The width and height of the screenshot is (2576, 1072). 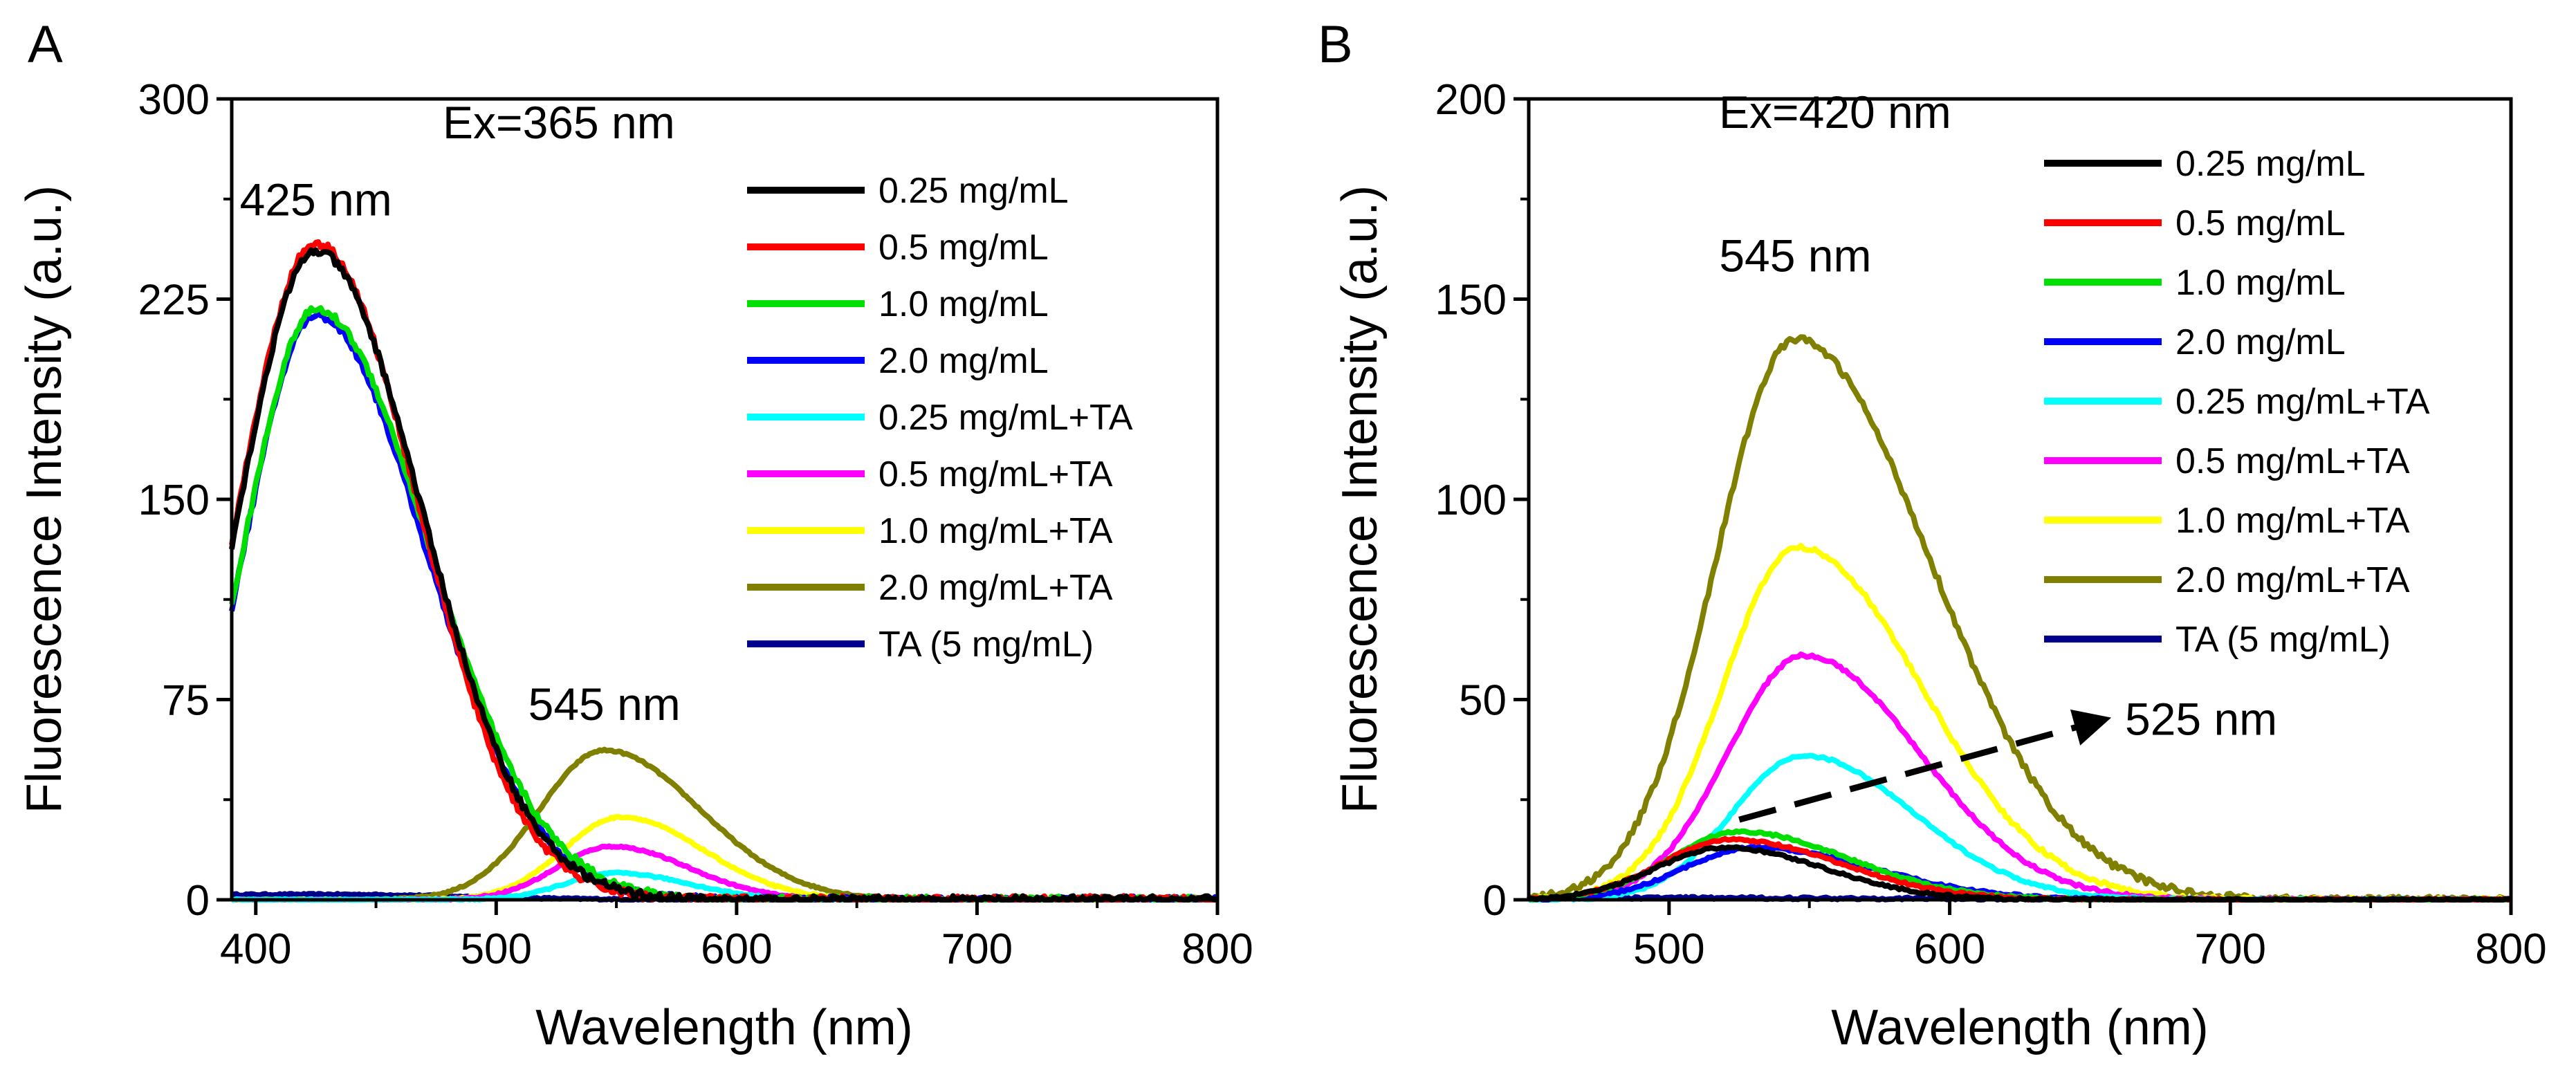 I want to click on x-tick-label: 400, so click(x=255, y=949).